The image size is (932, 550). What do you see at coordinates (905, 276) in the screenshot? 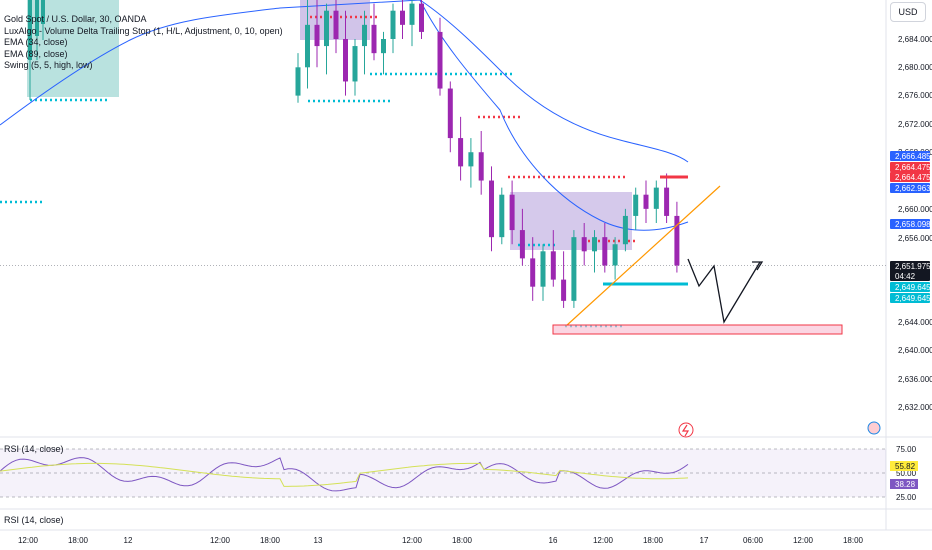
I see `price-tag-countdown: 04:42` at bounding box center [905, 276].